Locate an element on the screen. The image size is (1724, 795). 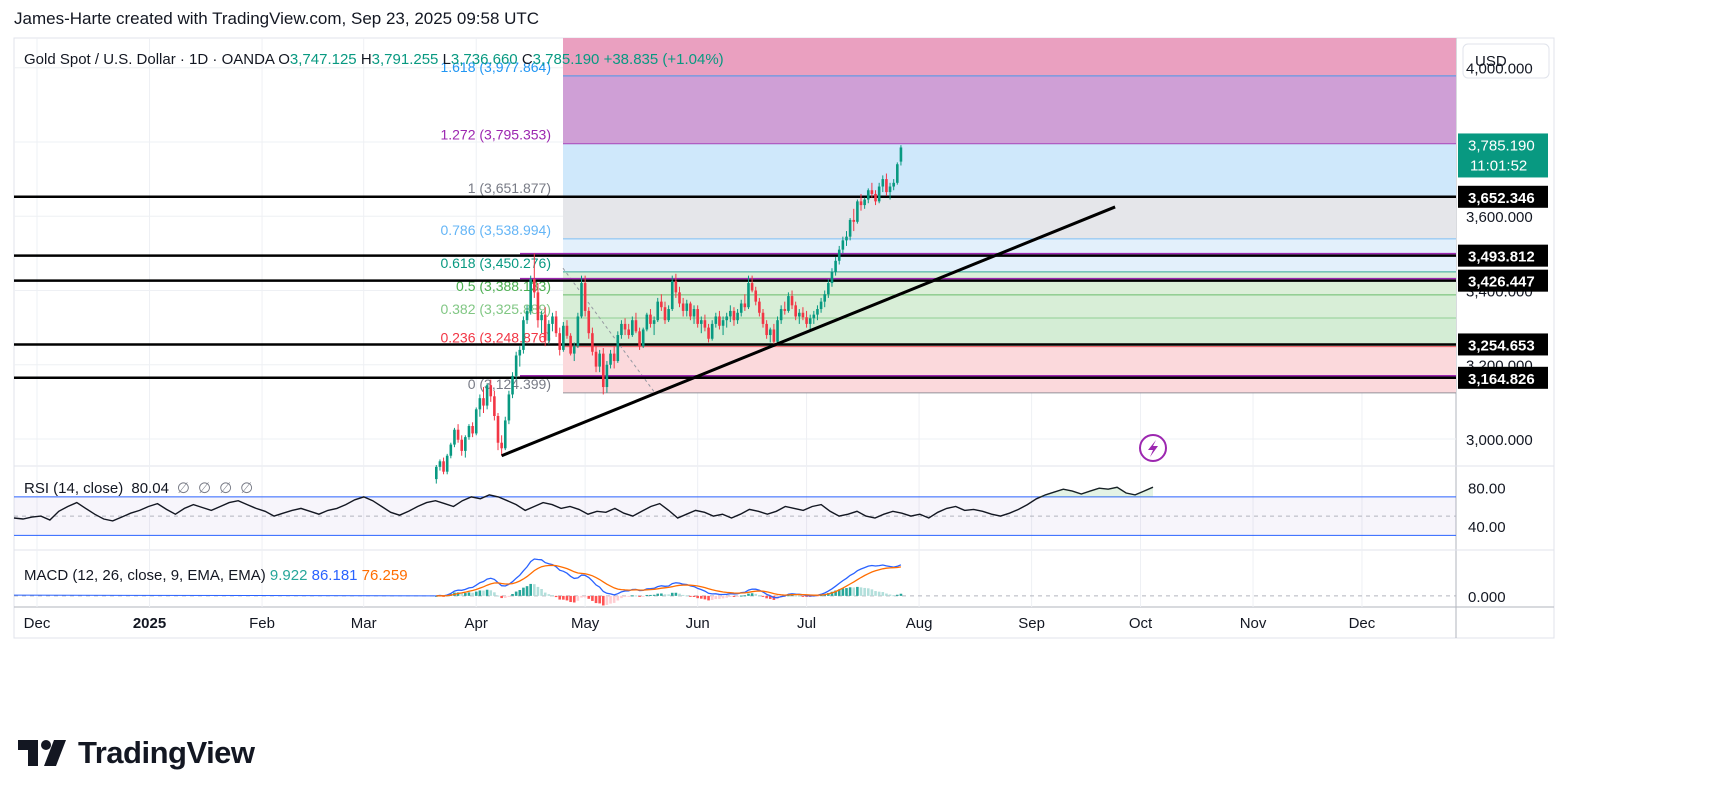
trendline is located at coordinates (808, 331).